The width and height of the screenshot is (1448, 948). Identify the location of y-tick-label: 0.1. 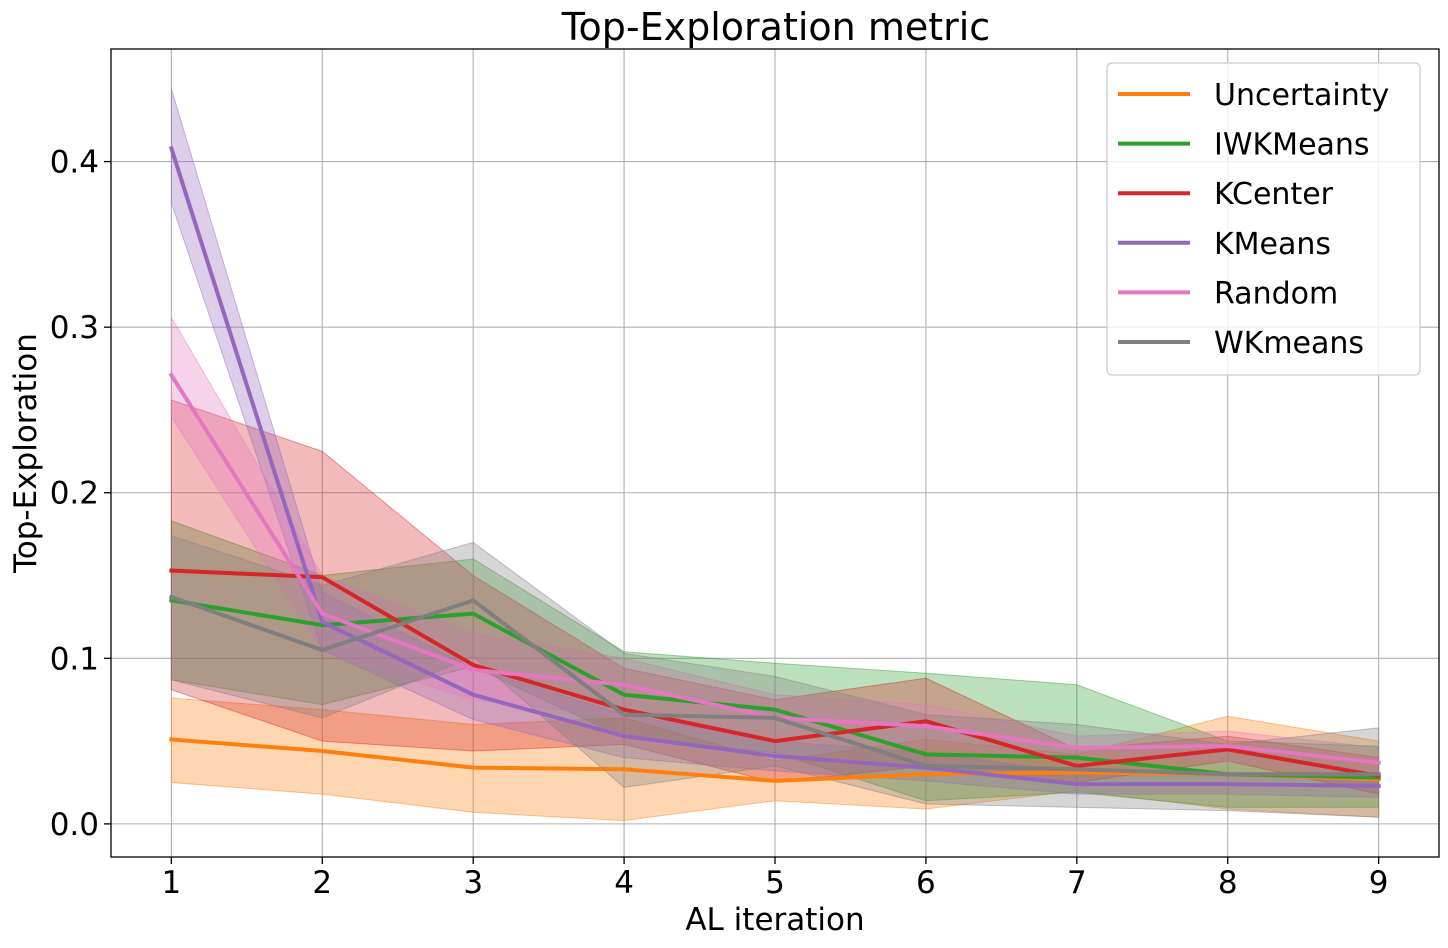
(74, 659).